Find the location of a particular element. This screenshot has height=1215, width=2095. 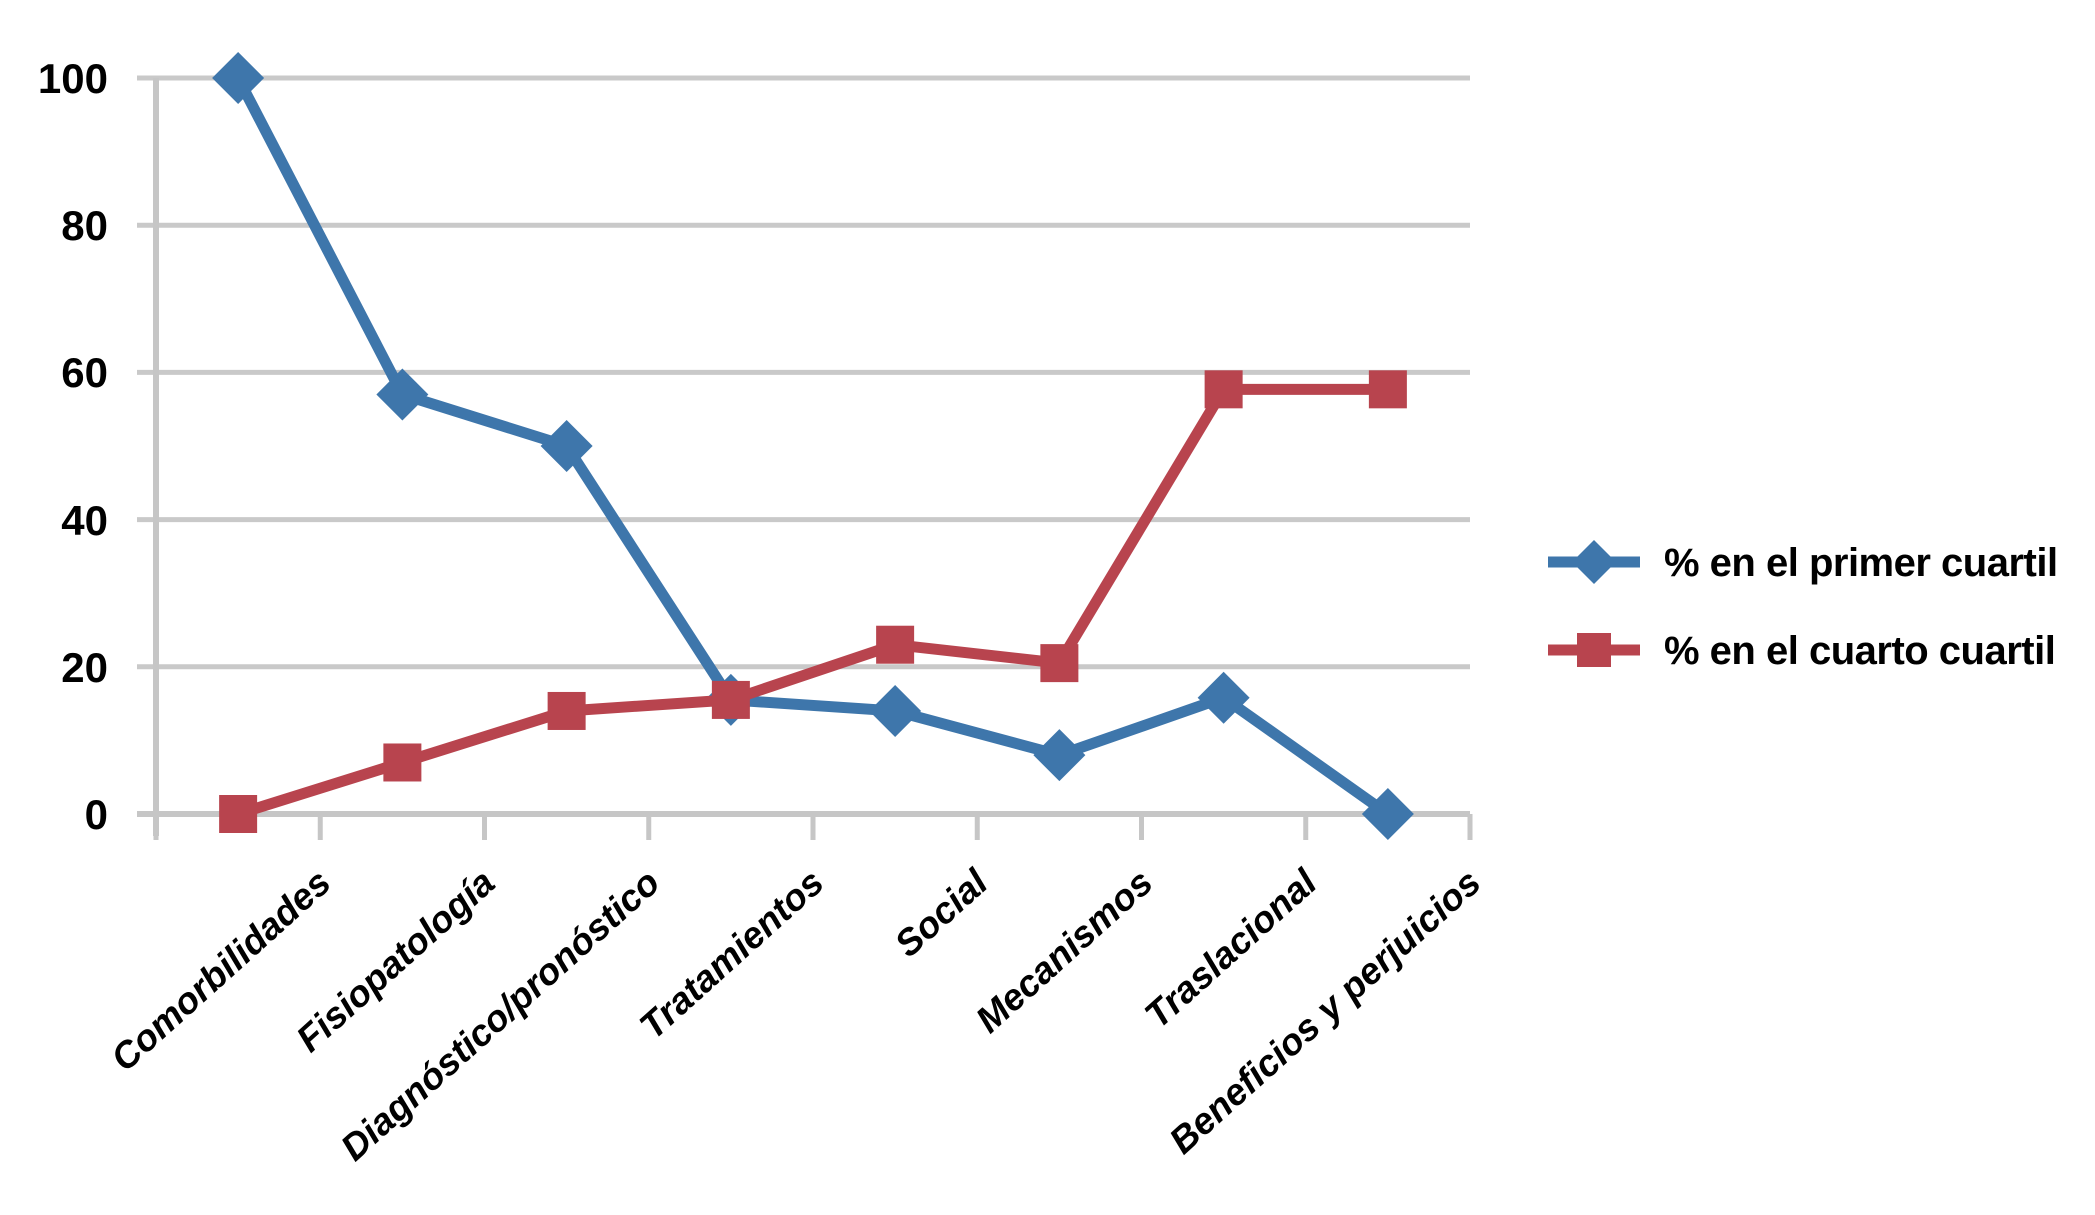

legend-square-marker-icon is located at coordinates (1594, 650).